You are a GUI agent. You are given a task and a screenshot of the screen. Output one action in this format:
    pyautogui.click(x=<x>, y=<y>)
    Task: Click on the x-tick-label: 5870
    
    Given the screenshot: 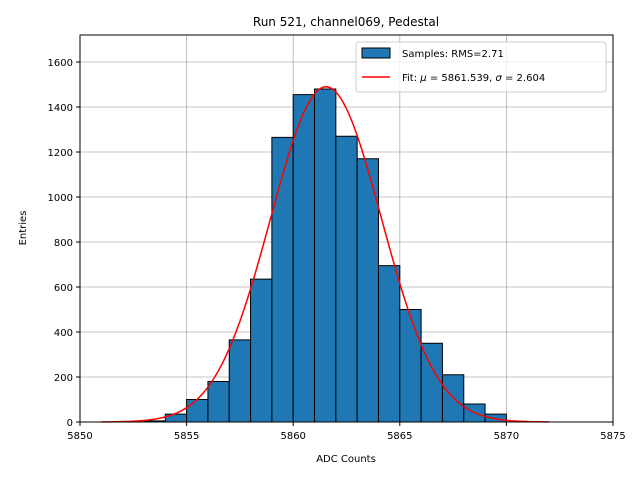 What is the action you would take?
    pyautogui.click(x=506, y=436)
    